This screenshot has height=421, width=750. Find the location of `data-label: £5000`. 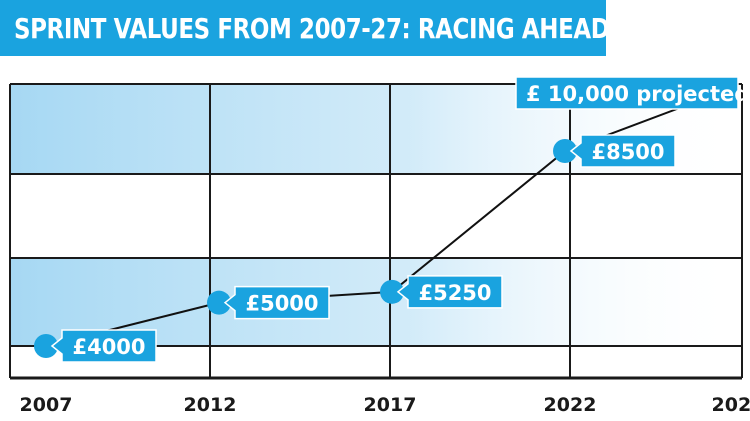

data-label: £5000 is located at coordinates (276, 302).